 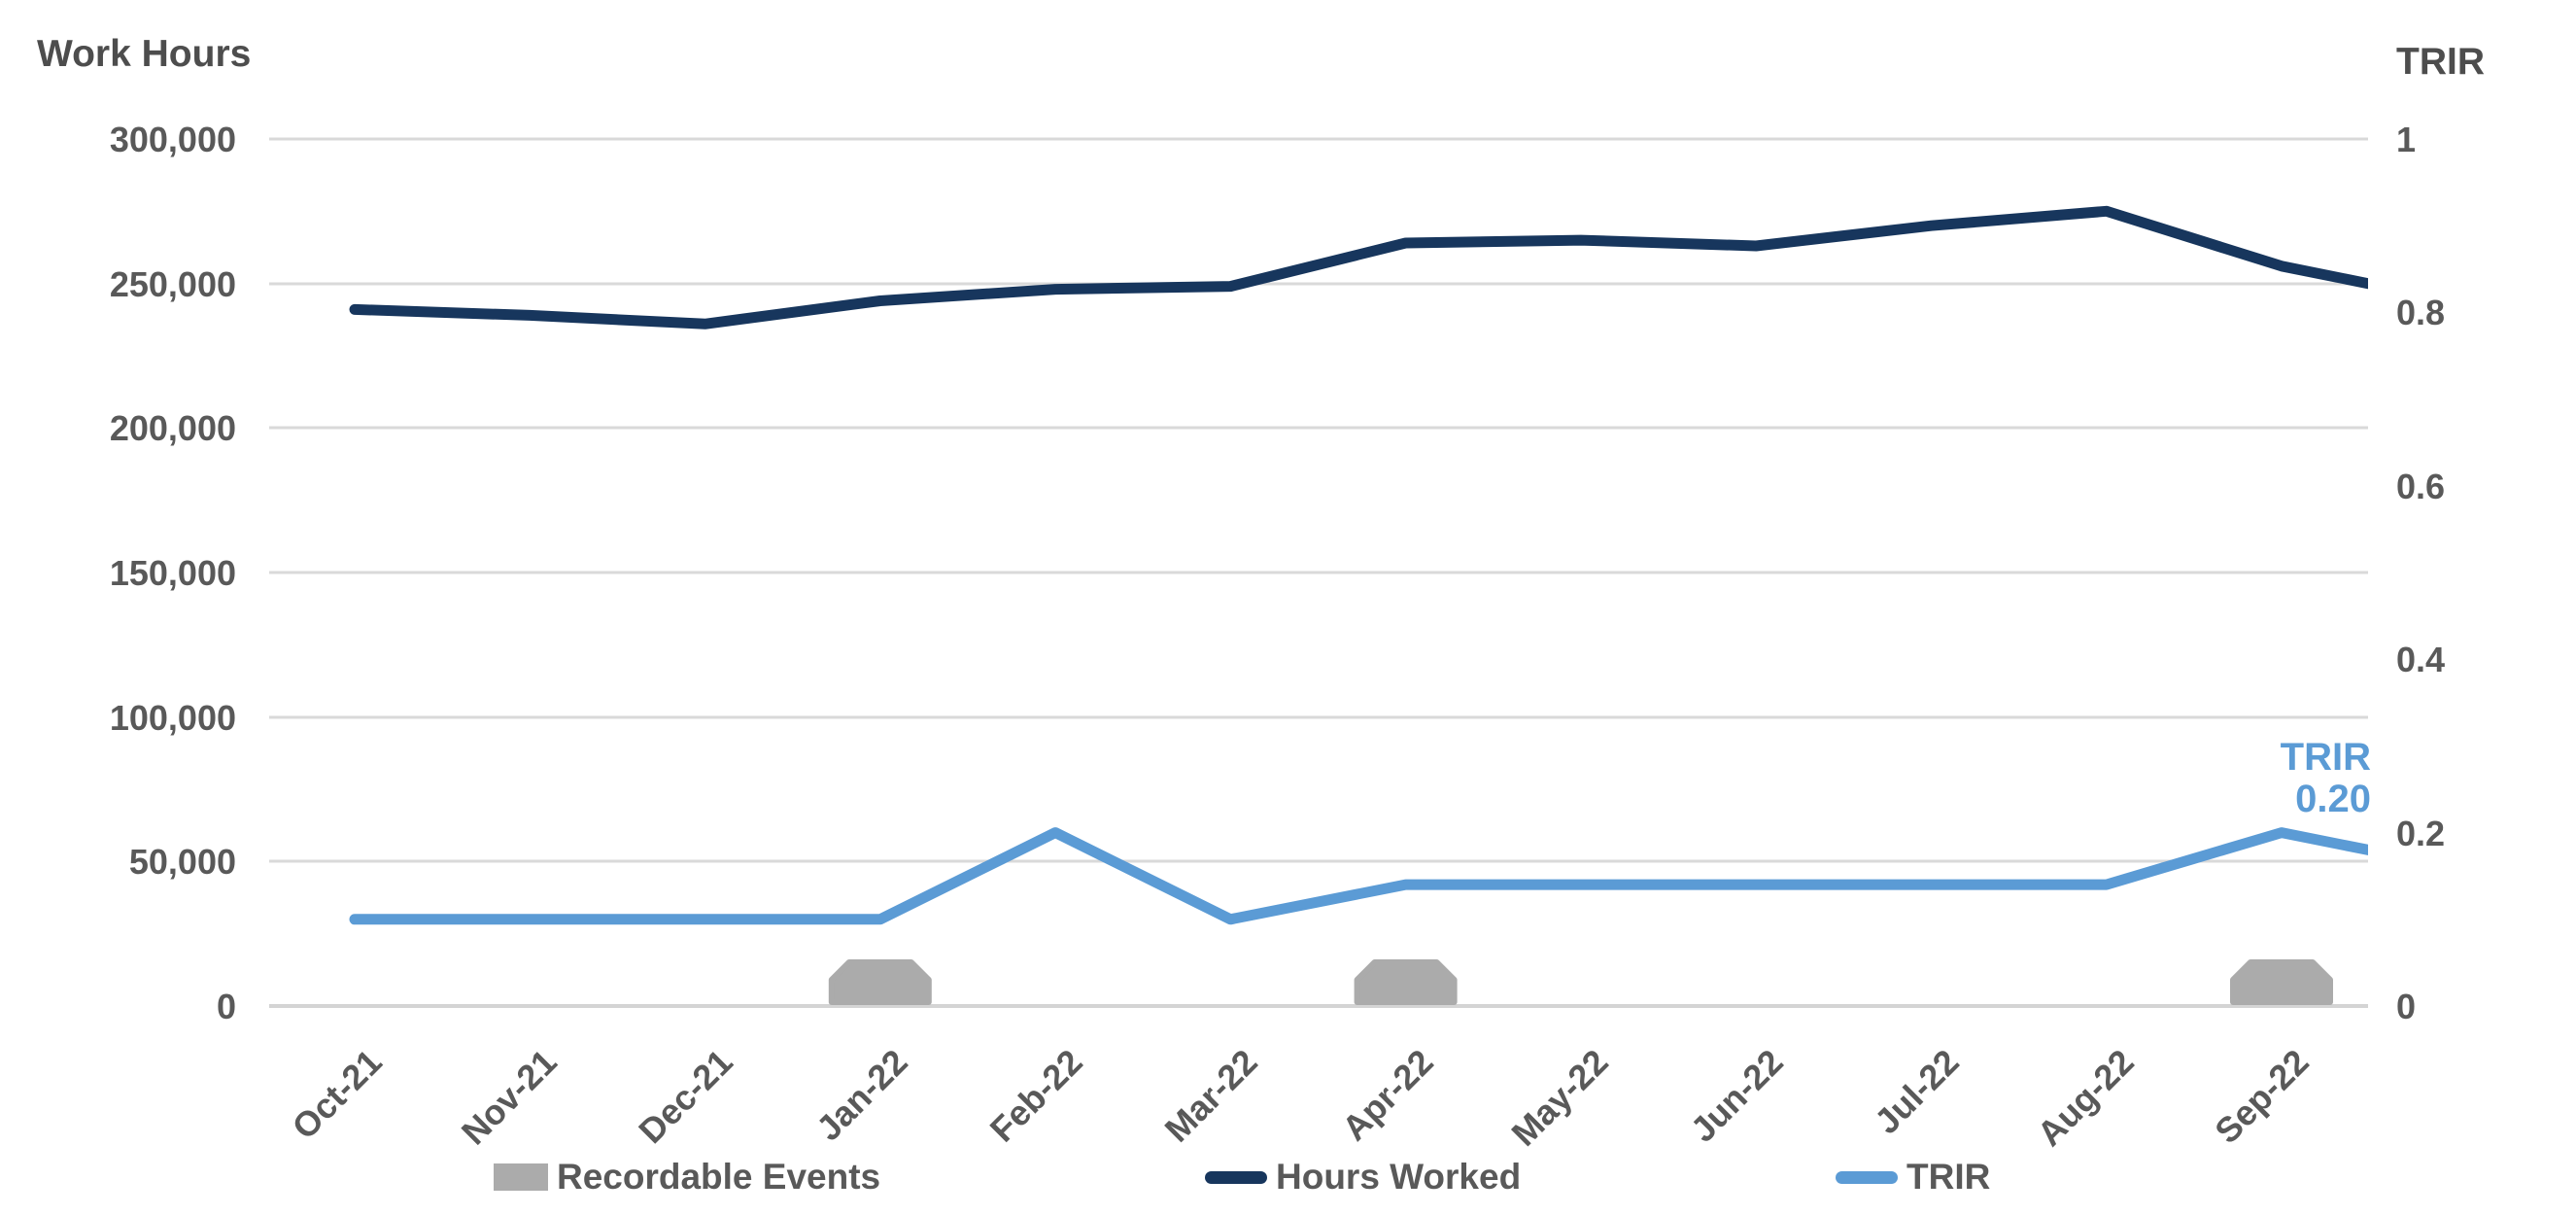 What do you see at coordinates (1236, 1177) in the screenshot?
I see `hours-worked-swatch` at bounding box center [1236, 1177].